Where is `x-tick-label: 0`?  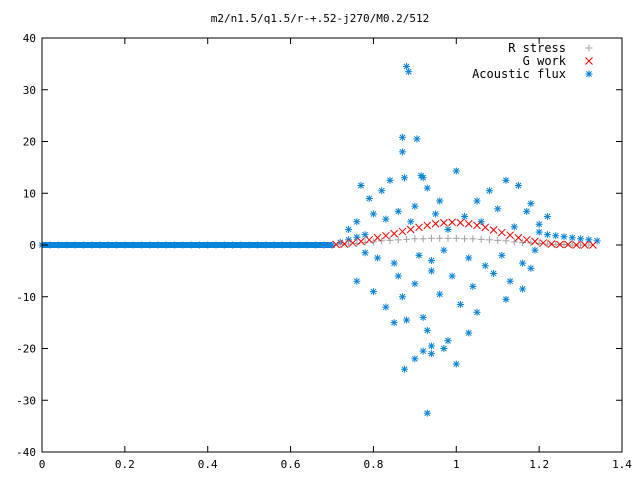 x-tick-label: 0 is located at coordinates (42, 464).